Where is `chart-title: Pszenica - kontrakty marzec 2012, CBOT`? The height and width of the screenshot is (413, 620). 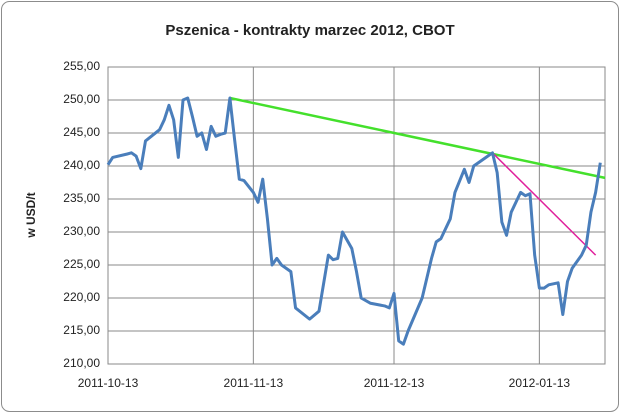
chart-title: Pszenica - kontrakty marzec 2012, CBOT is located at coordinates (309, 30).